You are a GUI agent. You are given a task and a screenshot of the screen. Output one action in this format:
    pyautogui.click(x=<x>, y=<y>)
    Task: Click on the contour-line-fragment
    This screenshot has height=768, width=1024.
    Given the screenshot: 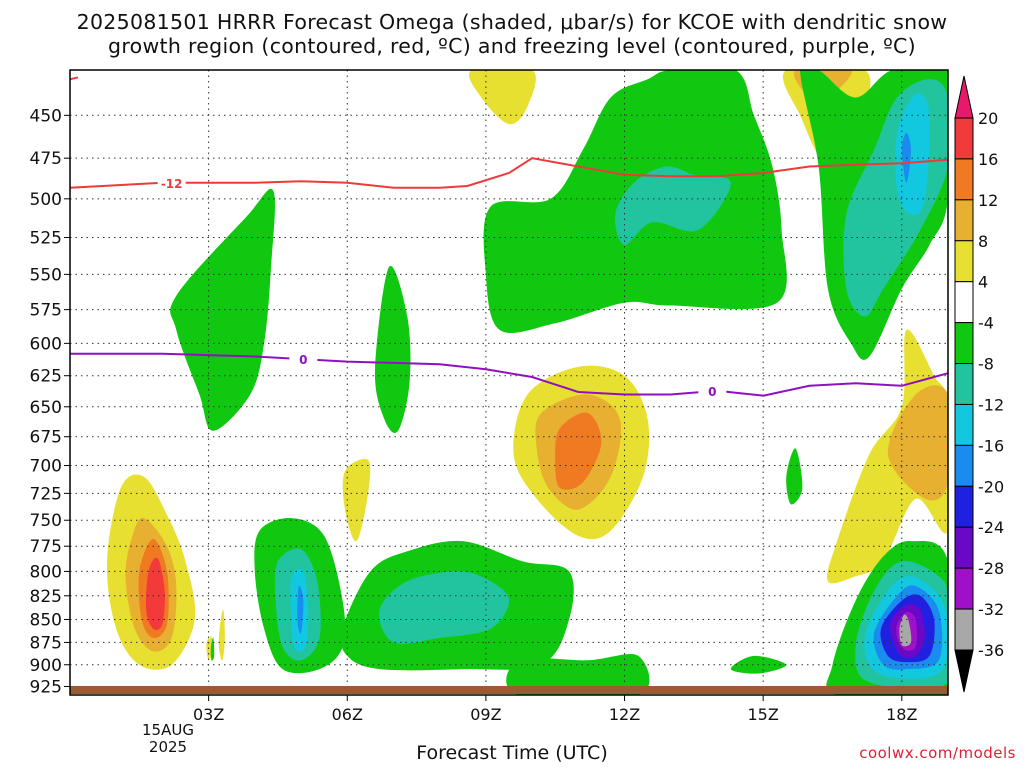 What is the action you would take?
    pyautogui.click(x=74, y=78)
    